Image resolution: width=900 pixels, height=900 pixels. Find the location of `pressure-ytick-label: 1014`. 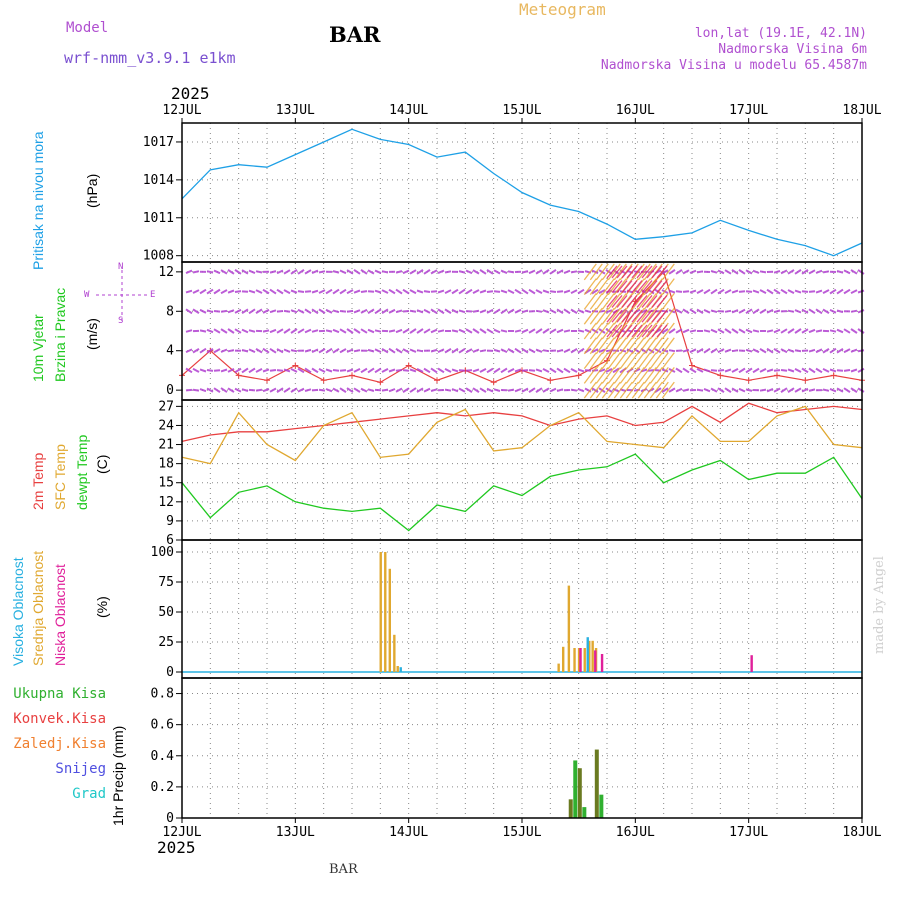

pressure-ytick-label: 1014 is located at coordinates (158, 180).